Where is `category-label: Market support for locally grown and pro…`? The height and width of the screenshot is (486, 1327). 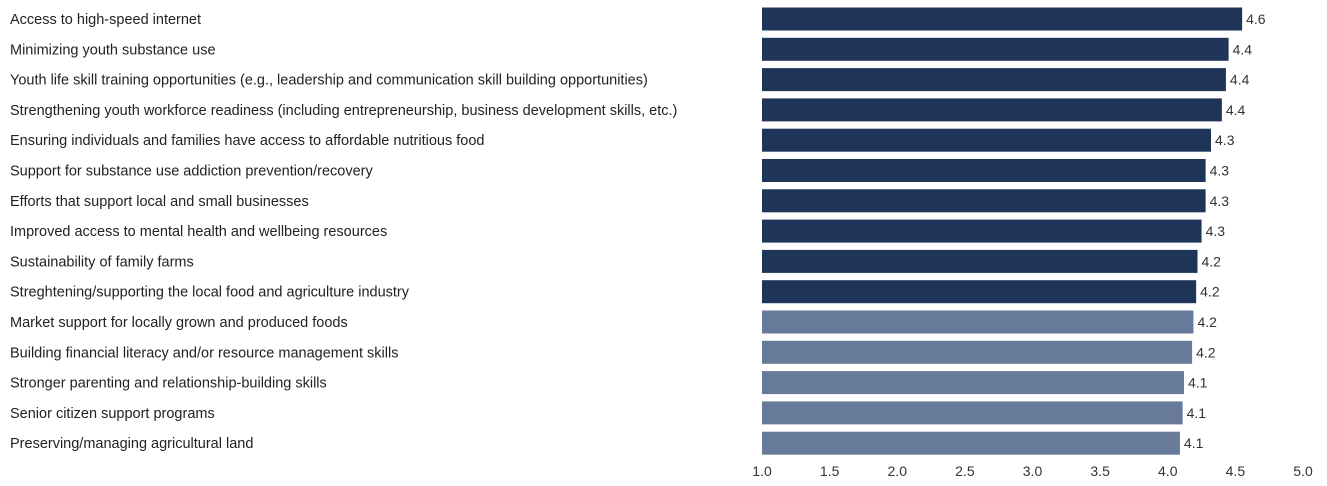 category-label: Market support for locally grown and pro… is located at coordinates (179, 323).